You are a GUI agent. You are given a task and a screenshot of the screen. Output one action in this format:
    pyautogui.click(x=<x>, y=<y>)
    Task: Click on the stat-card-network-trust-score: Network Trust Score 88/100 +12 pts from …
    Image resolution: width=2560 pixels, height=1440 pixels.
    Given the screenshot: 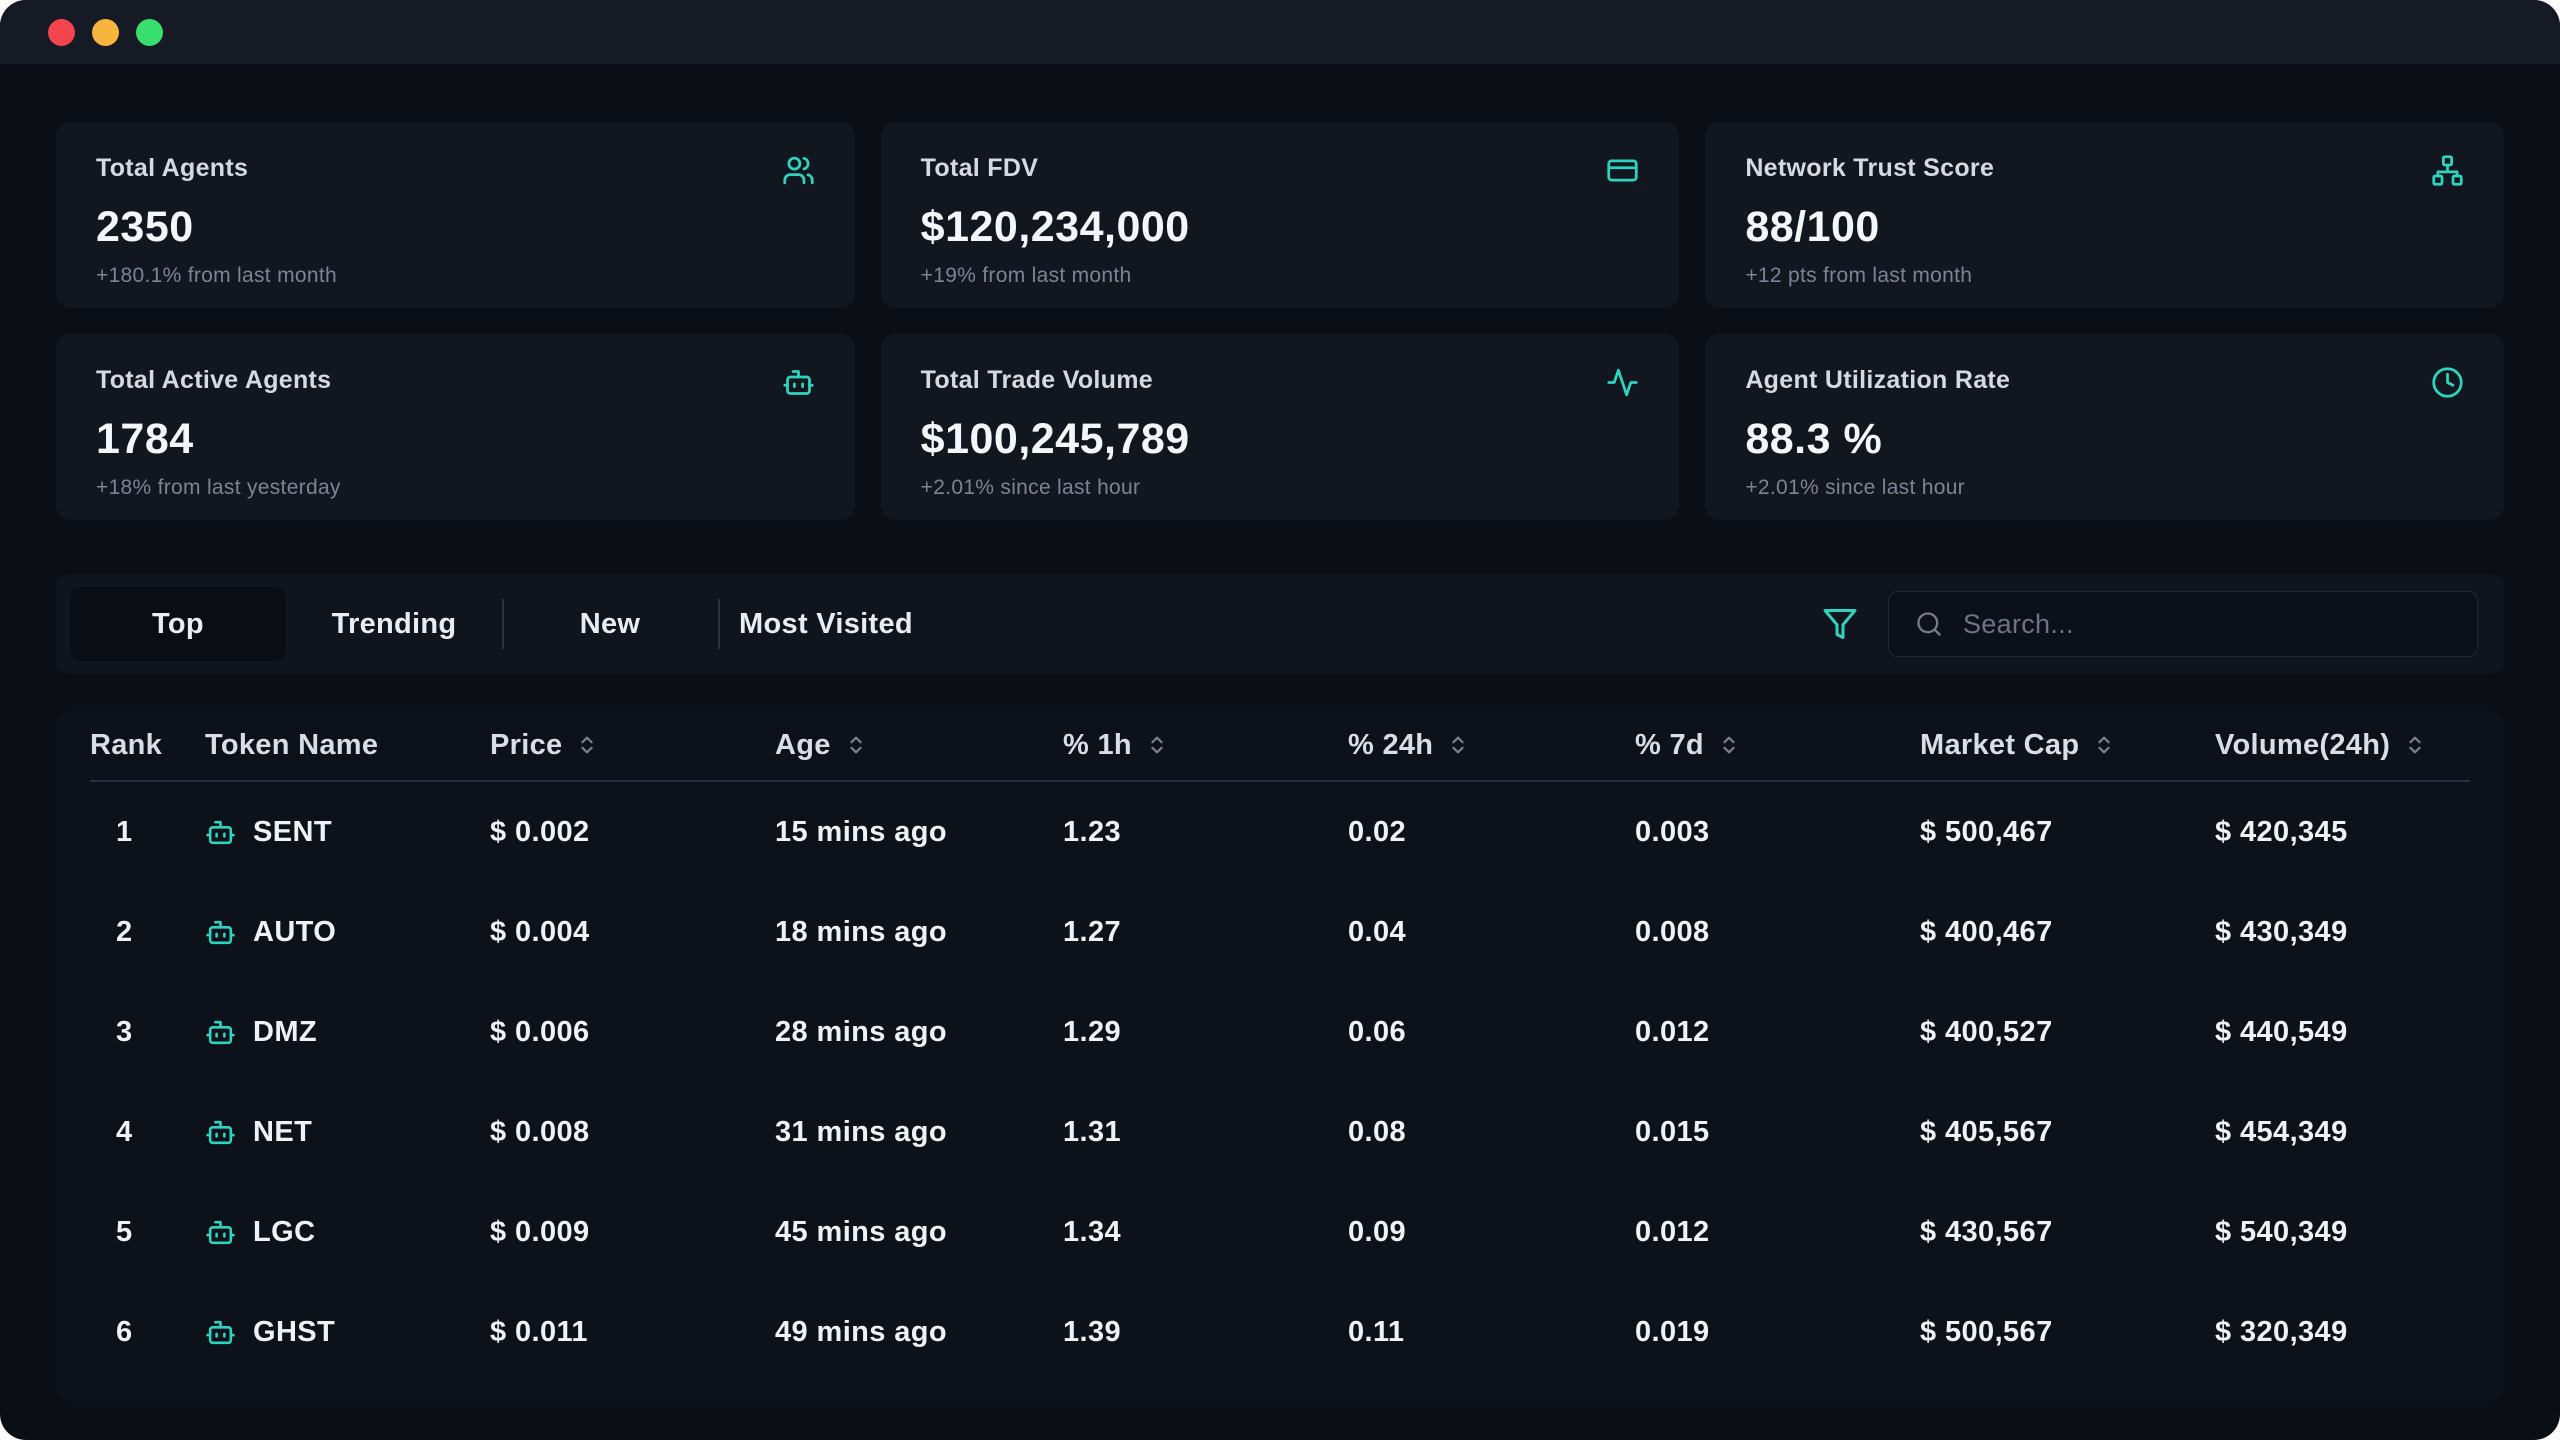 What is the action you would take?
    pyautogui.click(x=2104, y=215)
    